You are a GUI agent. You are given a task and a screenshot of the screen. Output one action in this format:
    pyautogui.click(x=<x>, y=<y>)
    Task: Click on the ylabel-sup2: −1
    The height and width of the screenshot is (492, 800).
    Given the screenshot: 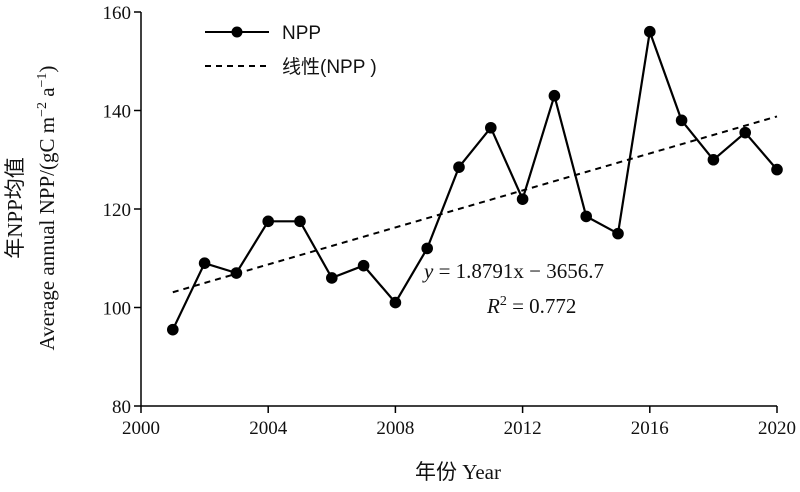 What is the action you would take?
    pyautogui.click(x=42, y=80)
    